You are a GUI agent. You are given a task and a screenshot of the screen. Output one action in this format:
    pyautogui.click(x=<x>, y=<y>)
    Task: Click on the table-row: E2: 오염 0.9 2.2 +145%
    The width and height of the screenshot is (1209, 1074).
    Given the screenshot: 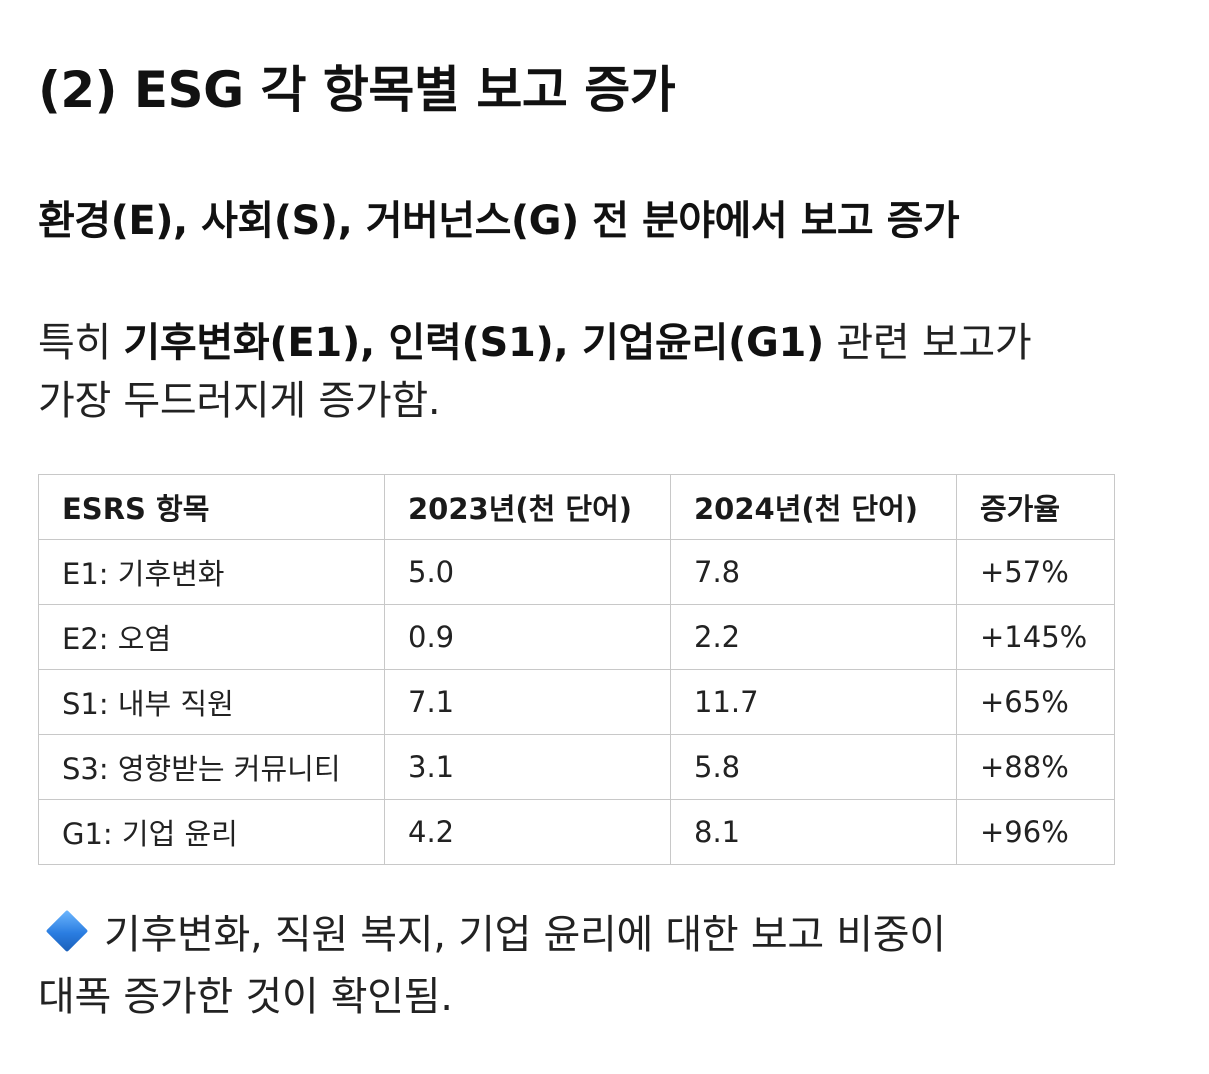 What is the action you would take?
    pyautogui.click(x=576, y=637)
    